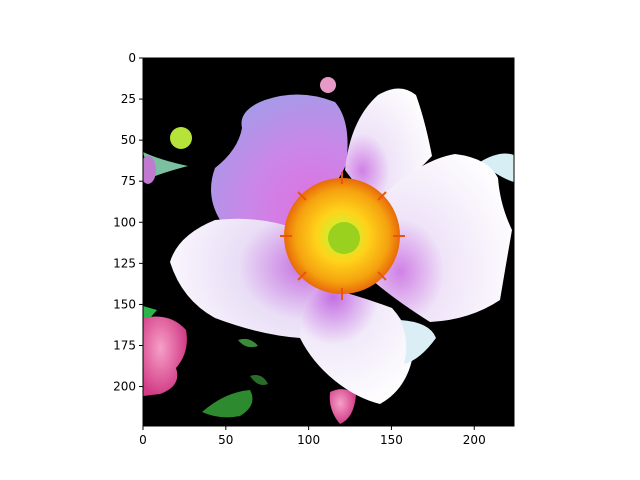 The image size is (640, 480). Describe the element at coordinates (124, 346) in the screenshot. I see `y-tick-label: 175` at that location.